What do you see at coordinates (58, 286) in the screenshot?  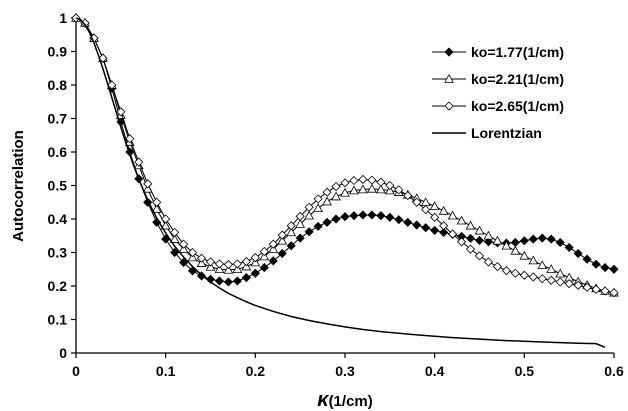 I see `y-tick-label: 0.2` at bounding box center [58, 286].